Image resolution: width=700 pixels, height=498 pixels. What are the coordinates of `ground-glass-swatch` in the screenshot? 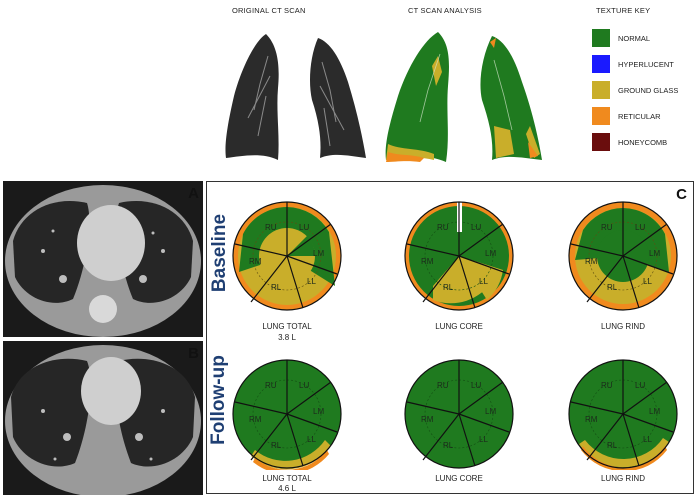 It's located at (601, 90).